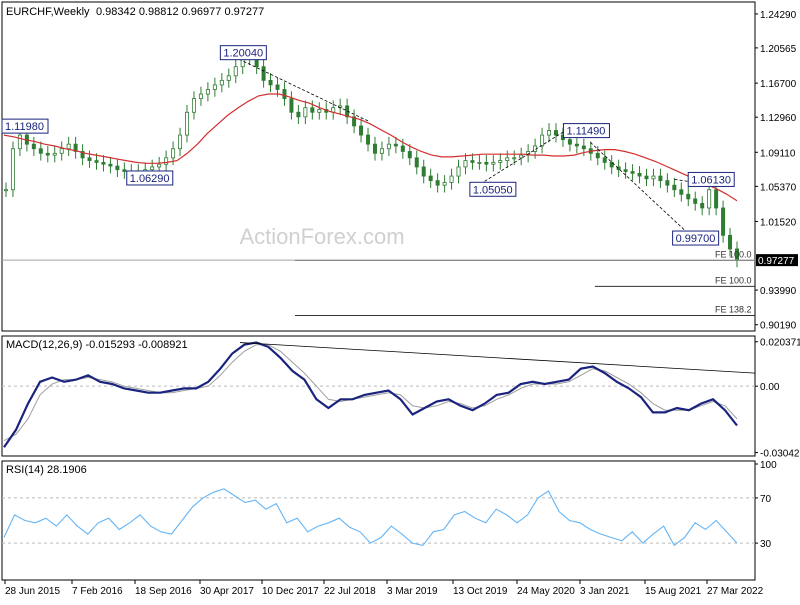 The width and height of the screenshot is (800, 605). Describe the element at coordinates (733, 310) in the screenshot. I see `fe-level-label: FE 138.2` at that location.